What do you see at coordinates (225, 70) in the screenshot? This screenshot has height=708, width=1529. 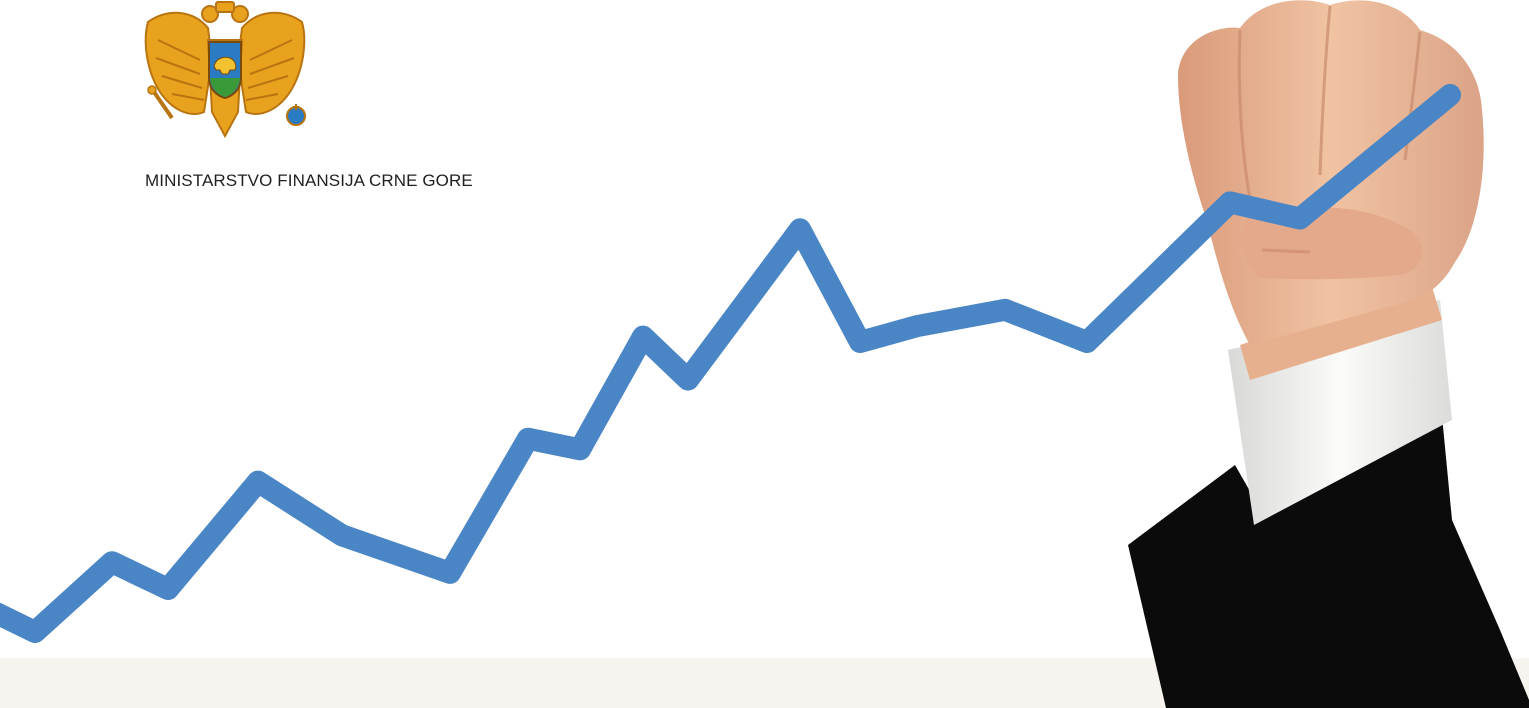 I see `montenegro-coat-of-arms-icon` at bounding box center [225, 70].